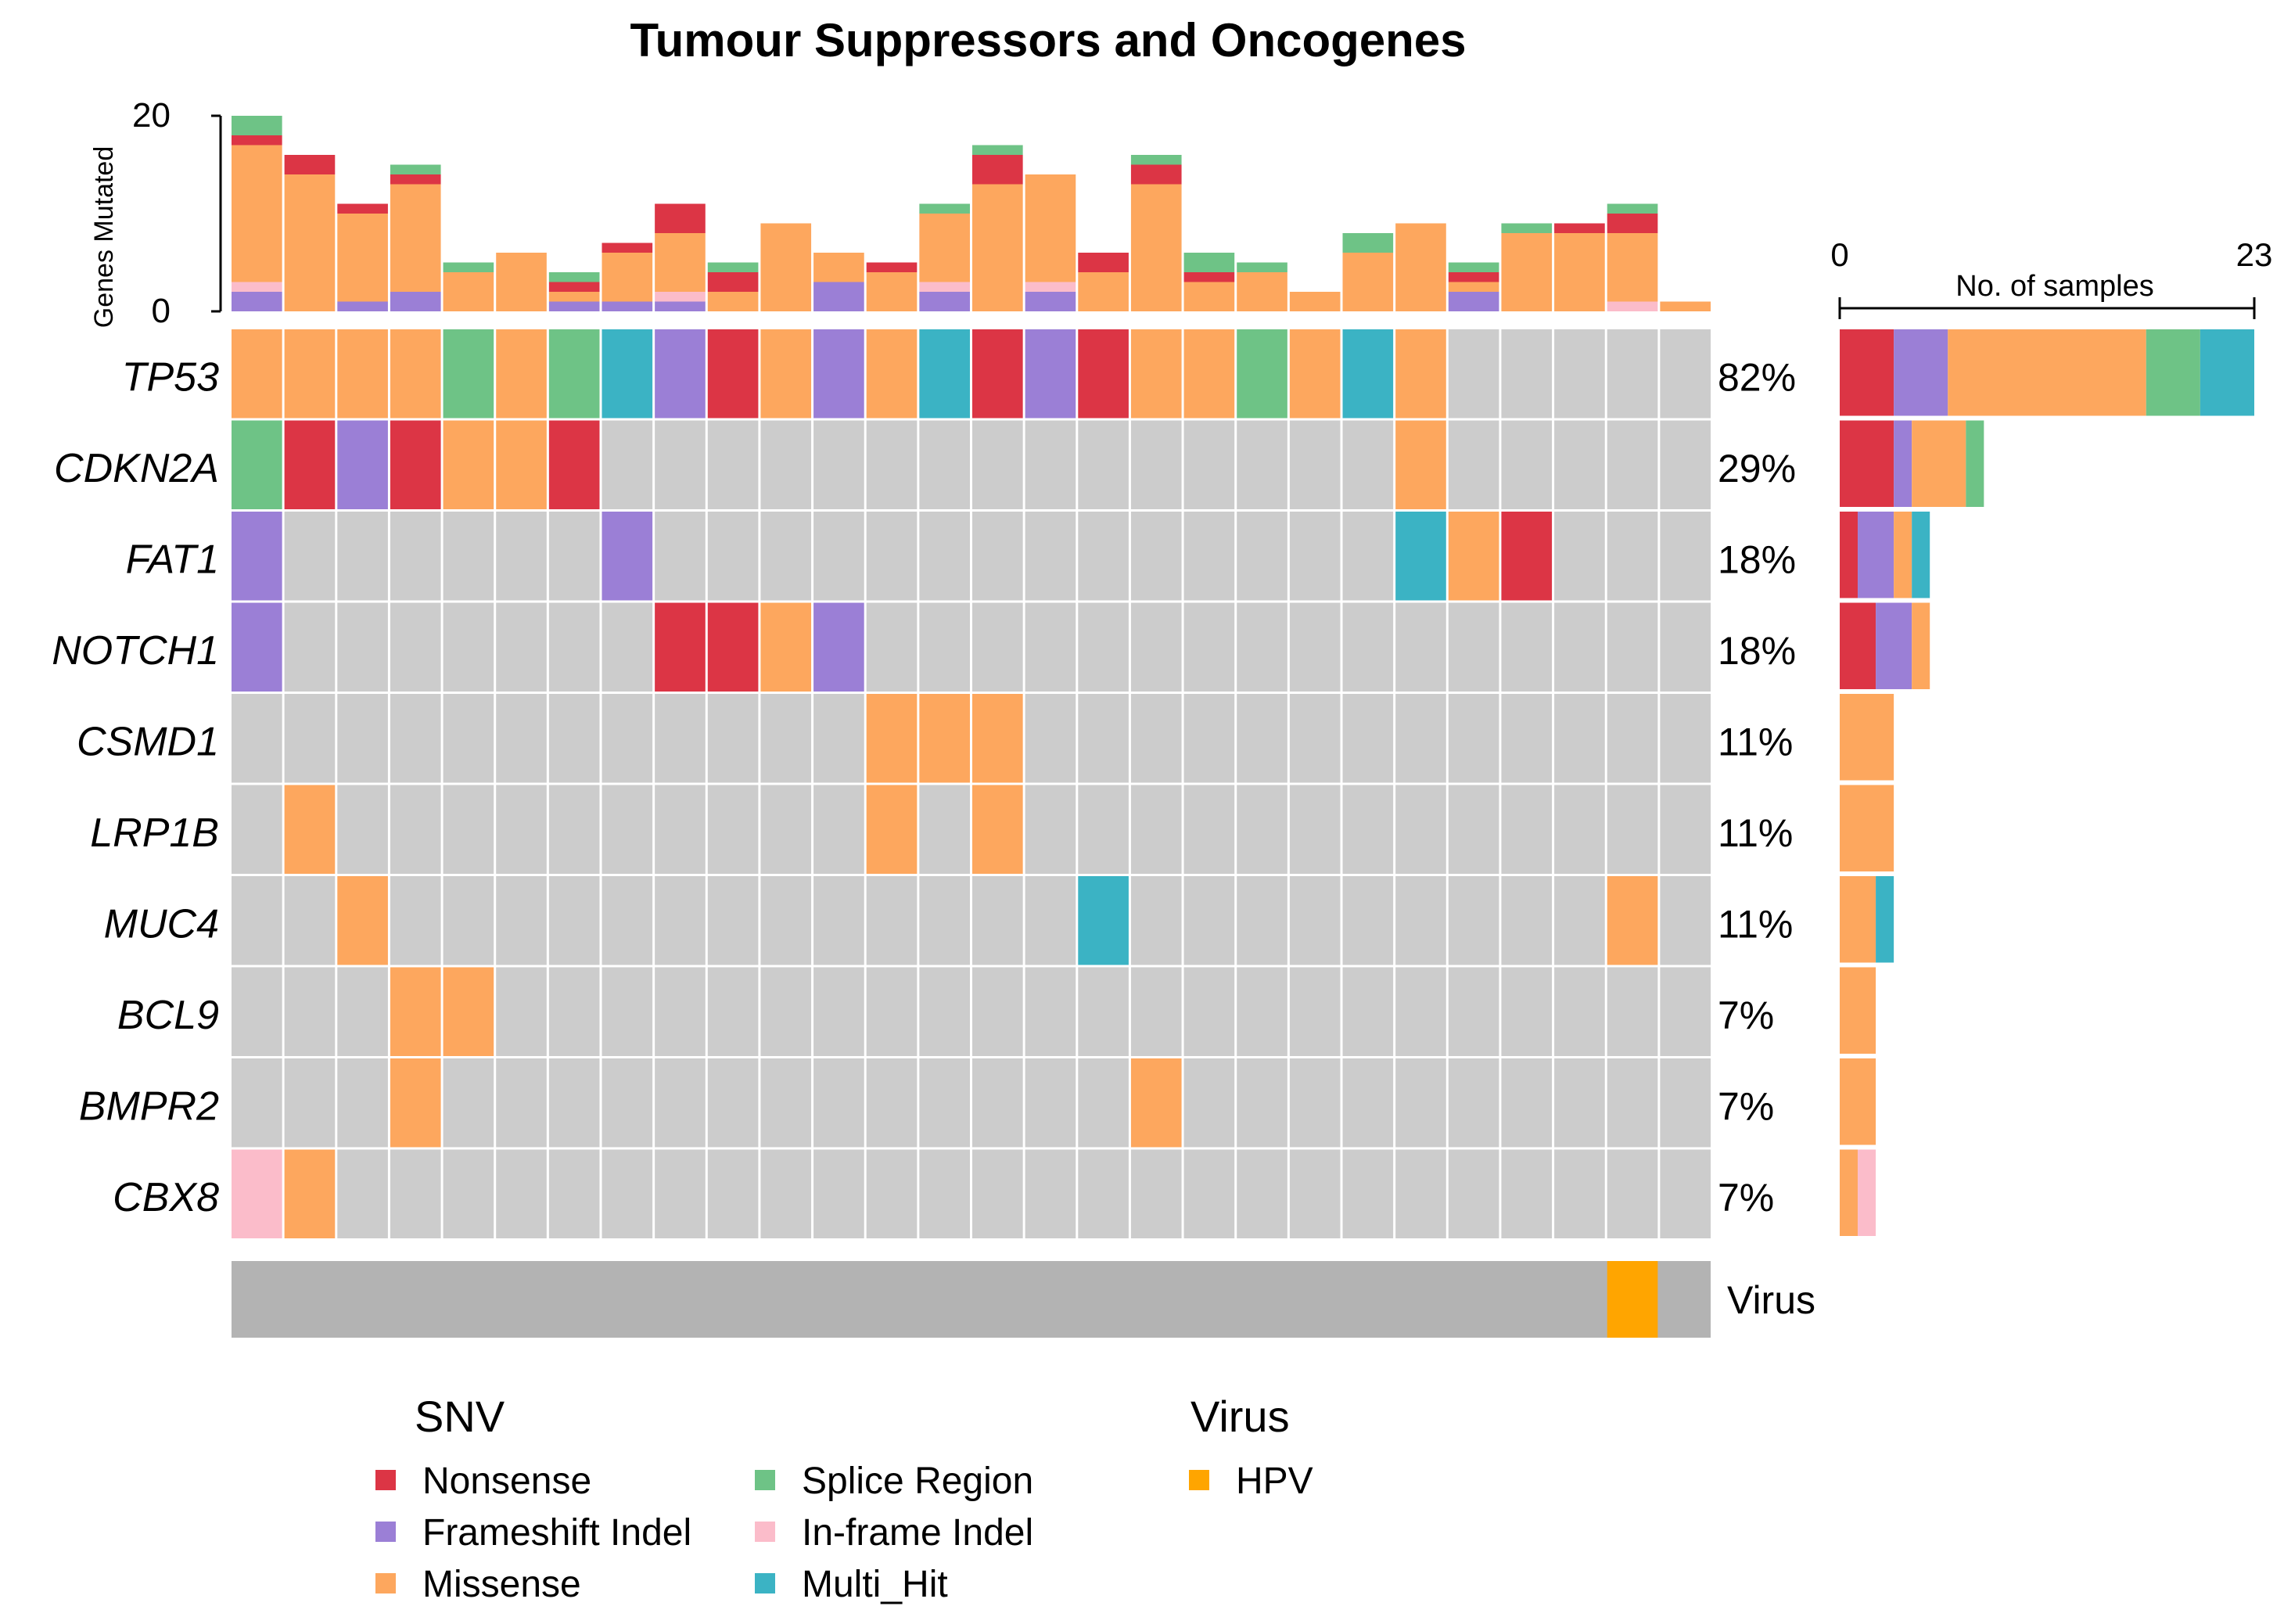  I want to click on top-bar-13-nonsense, so click(892, 267).